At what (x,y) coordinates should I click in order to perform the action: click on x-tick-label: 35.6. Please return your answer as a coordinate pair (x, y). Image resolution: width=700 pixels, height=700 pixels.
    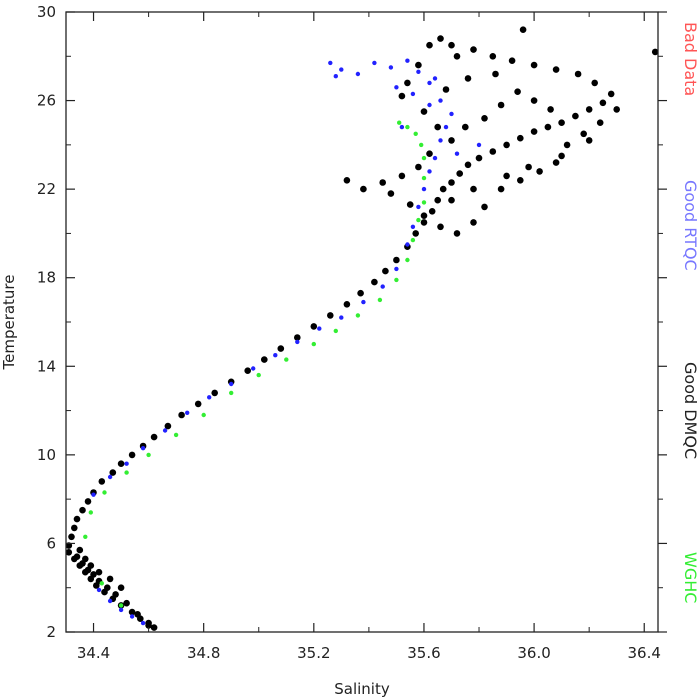
    Looking at the image, I should click on (423, 653).